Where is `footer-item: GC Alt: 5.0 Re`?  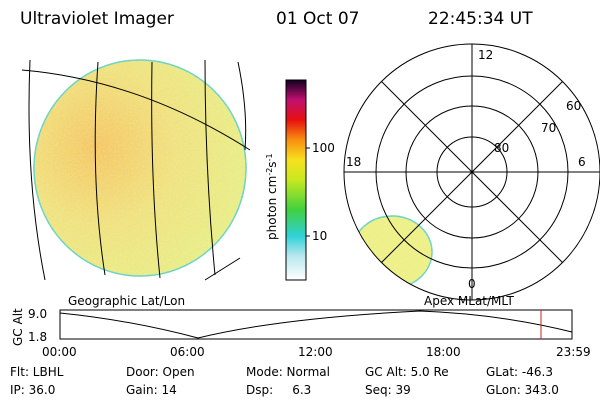 footer-item: GC Alt: 5.0 Re is located at coordinates (407, 372).